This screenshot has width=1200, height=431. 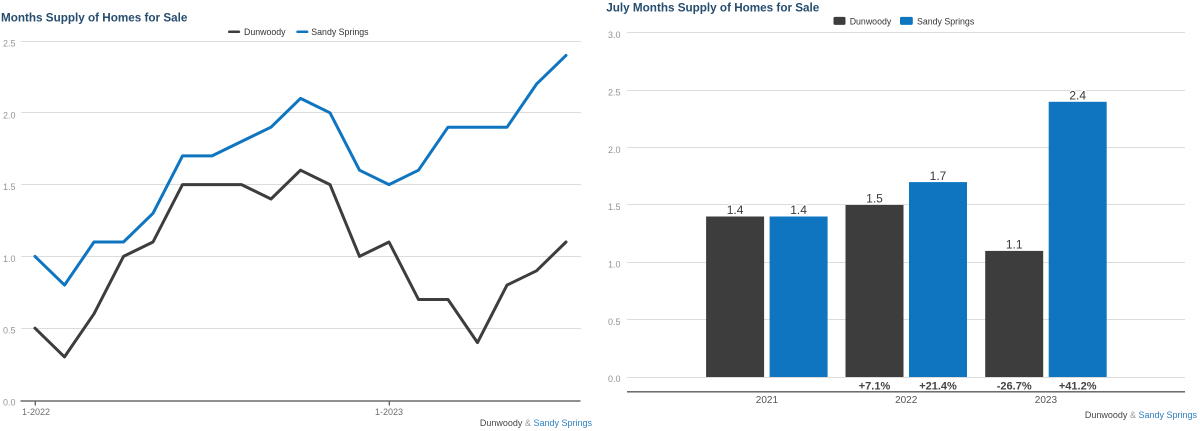 What do you see at coordinates (767, 400) in the screenshot?
I see `svg-text: 2021` at bounding box center [767, 400].